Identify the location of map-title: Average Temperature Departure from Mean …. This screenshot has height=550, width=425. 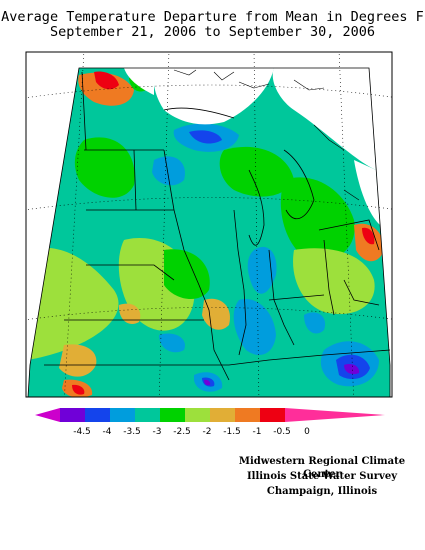
(212, 17).